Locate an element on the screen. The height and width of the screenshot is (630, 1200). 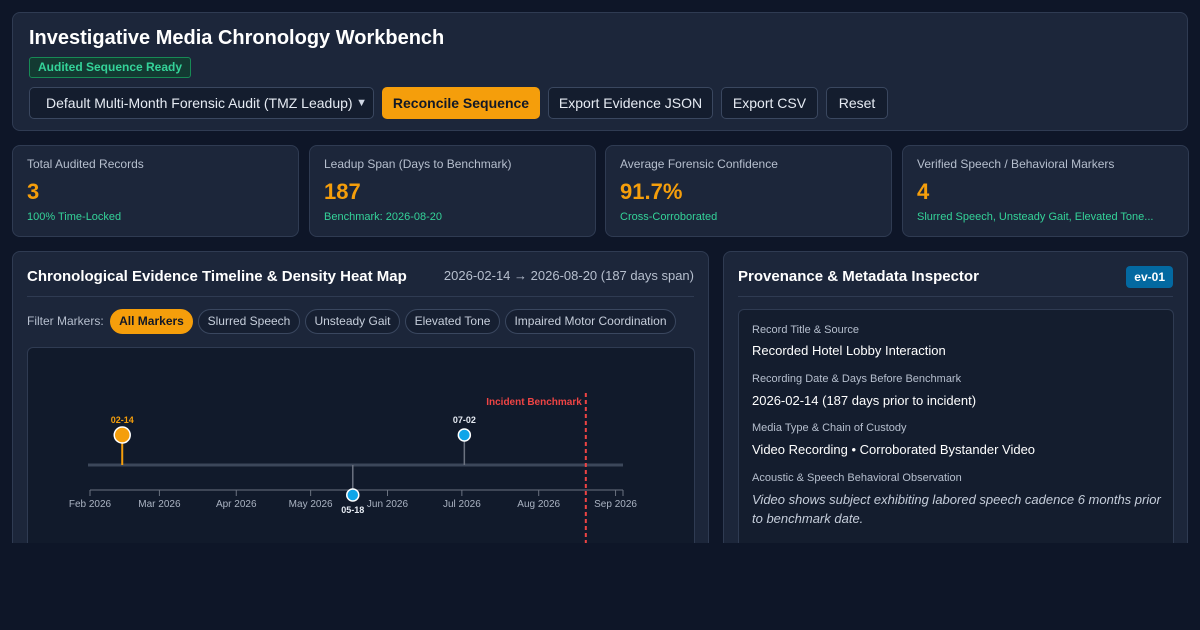
x-axis-tick-label: Jul 2026 is located at coordinates (462, 504).